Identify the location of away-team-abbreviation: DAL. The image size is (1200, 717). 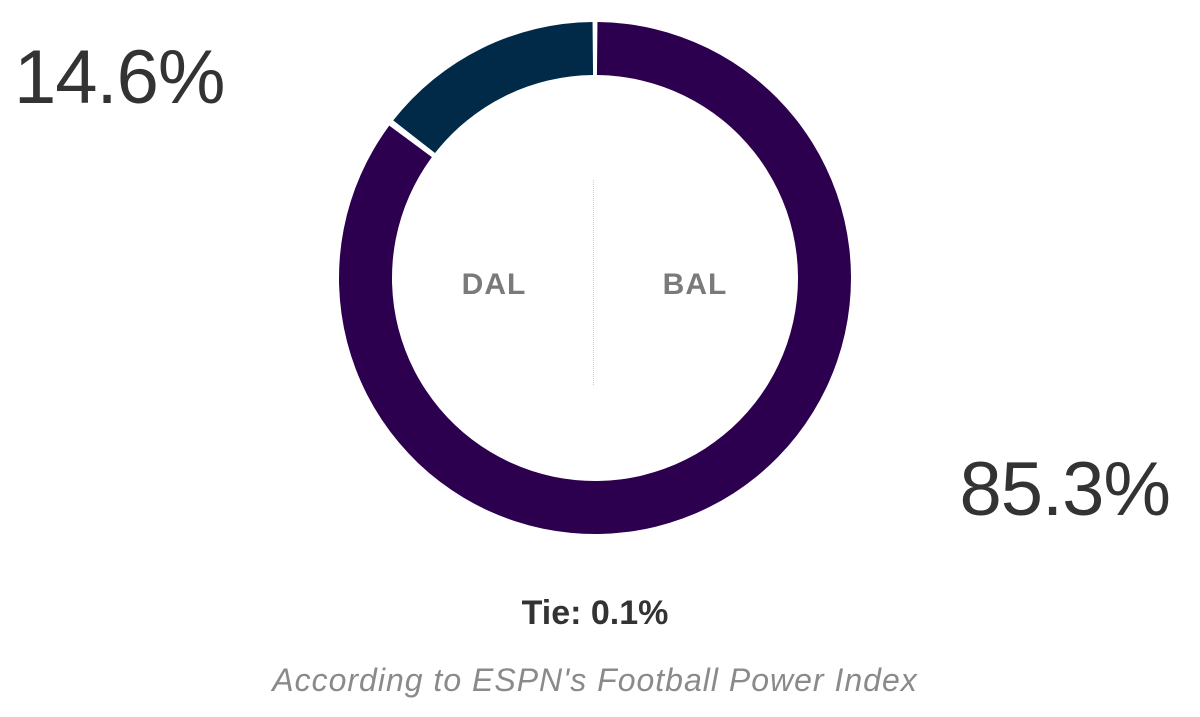
(494, 284).